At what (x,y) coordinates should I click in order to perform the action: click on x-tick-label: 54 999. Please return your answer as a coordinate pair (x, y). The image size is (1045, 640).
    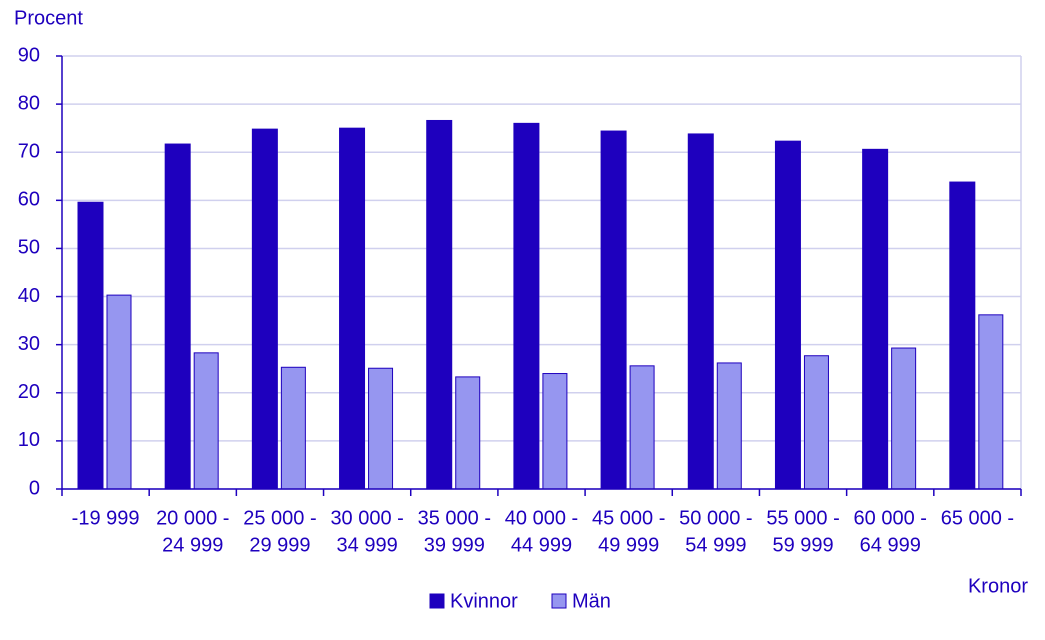
    Looking at the image, I should click on (715, 545).